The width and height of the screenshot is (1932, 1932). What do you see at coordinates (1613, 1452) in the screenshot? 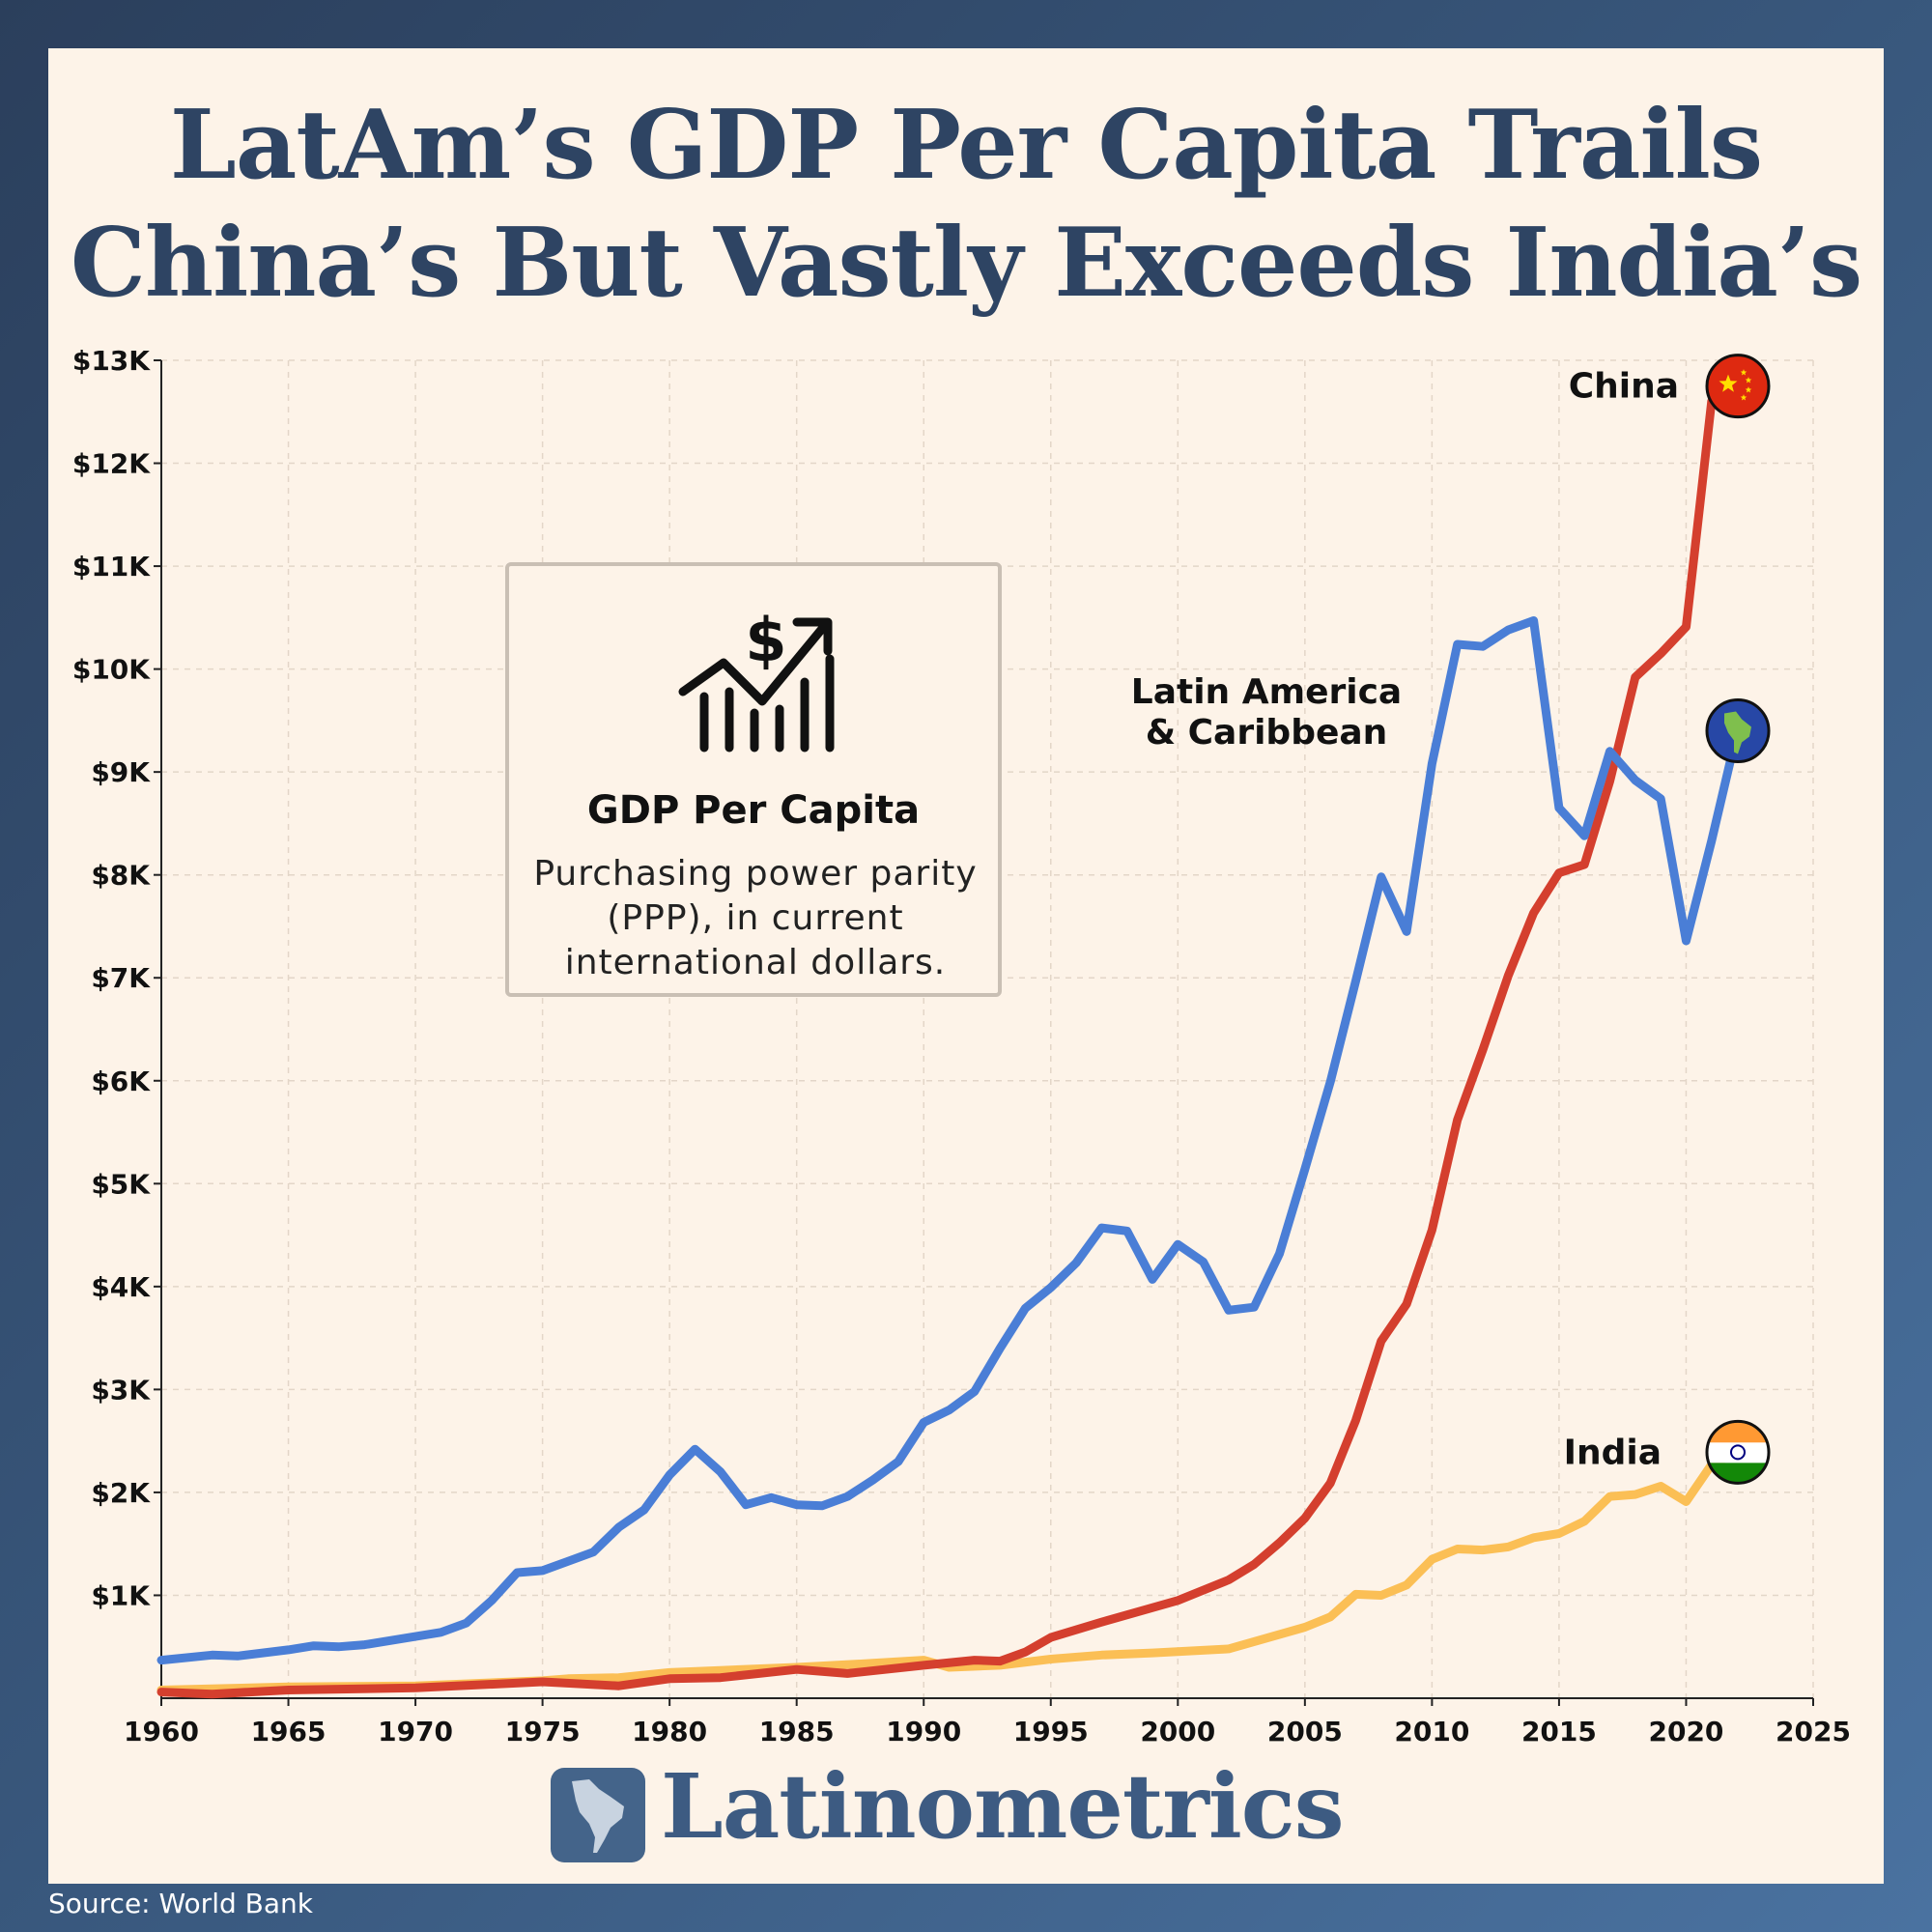
I see `series-label-india: India` at bounding box center [1613, 1452].